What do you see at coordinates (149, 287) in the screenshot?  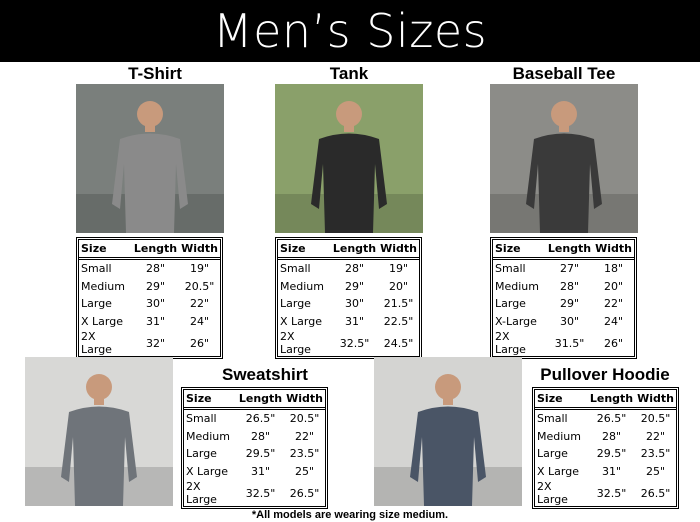 I see `table-row: Medium 29" 20.5"` at bounding box center [149, 287].